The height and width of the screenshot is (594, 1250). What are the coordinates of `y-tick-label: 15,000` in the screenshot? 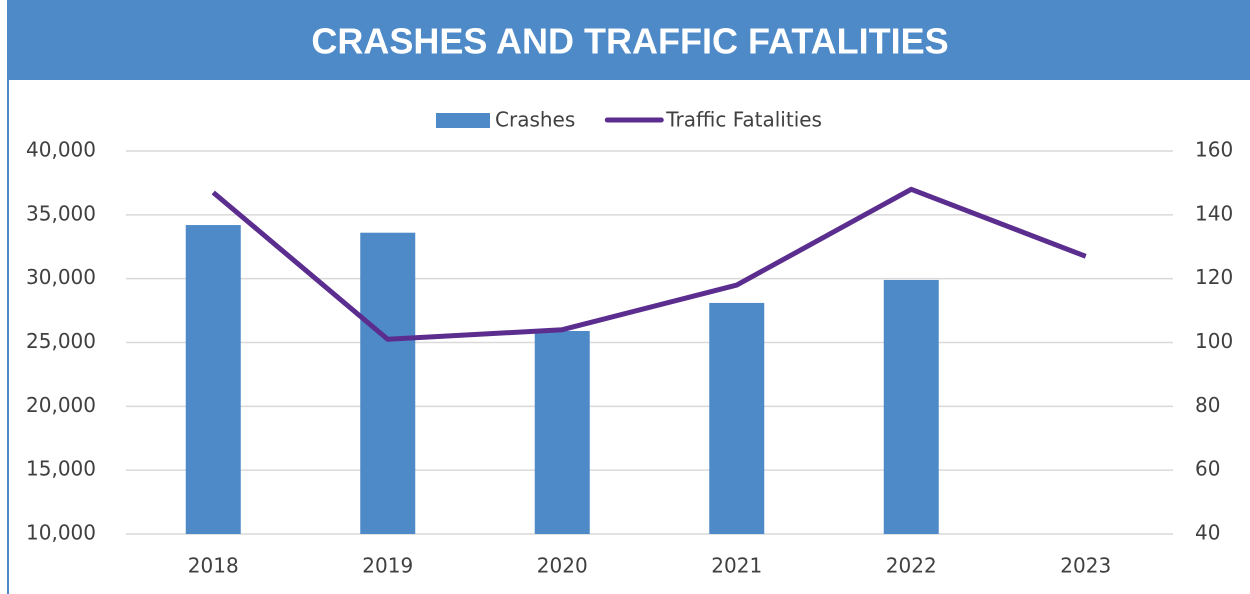 It's located at (61, 469).